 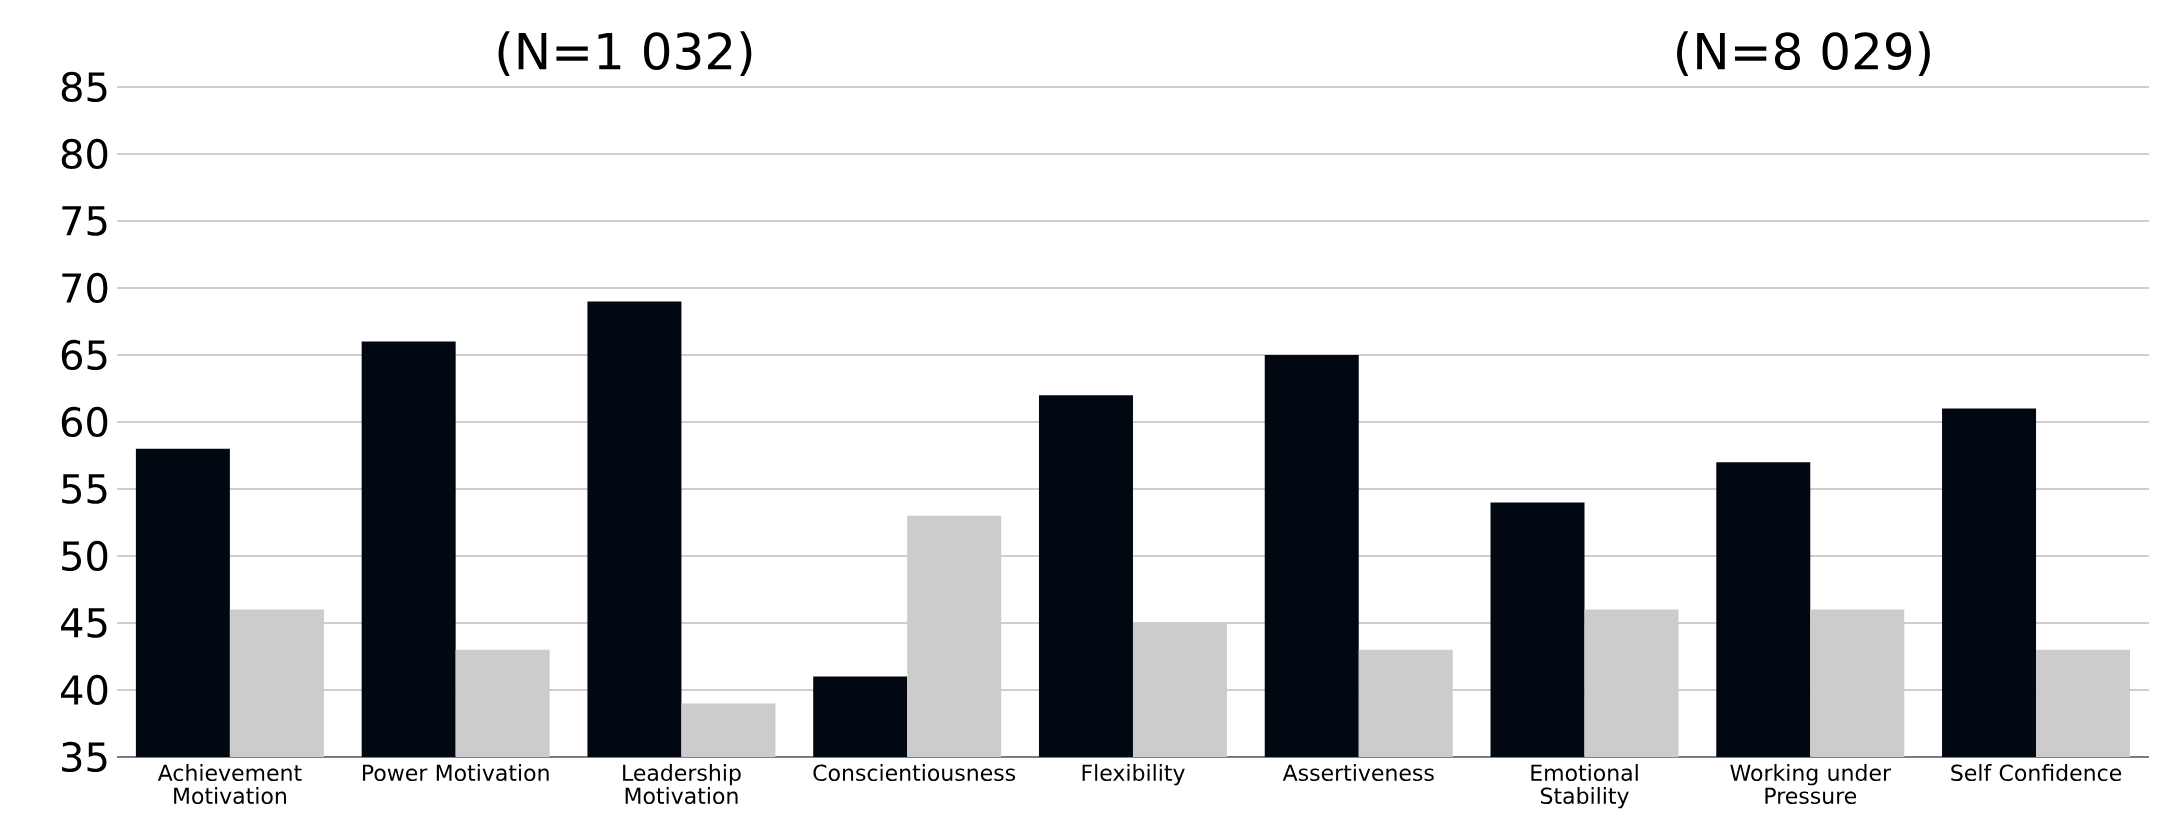 What do you see at coordinates (84, 221) in the screenshot?
I see `y-tick-label: 75` at bounding box center [84, 221].